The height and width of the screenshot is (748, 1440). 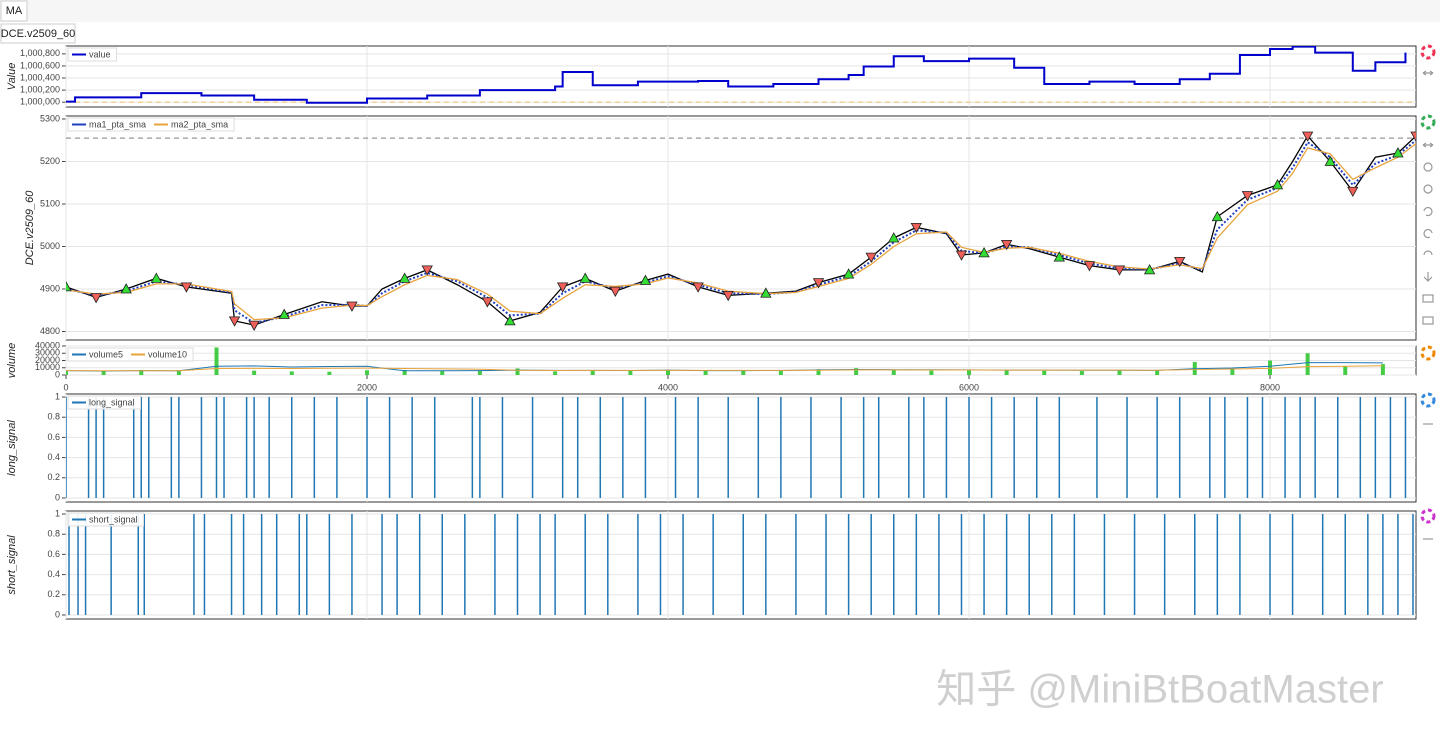 I want to click on wheel-zoom-tool, so click(x=1428, y=189).